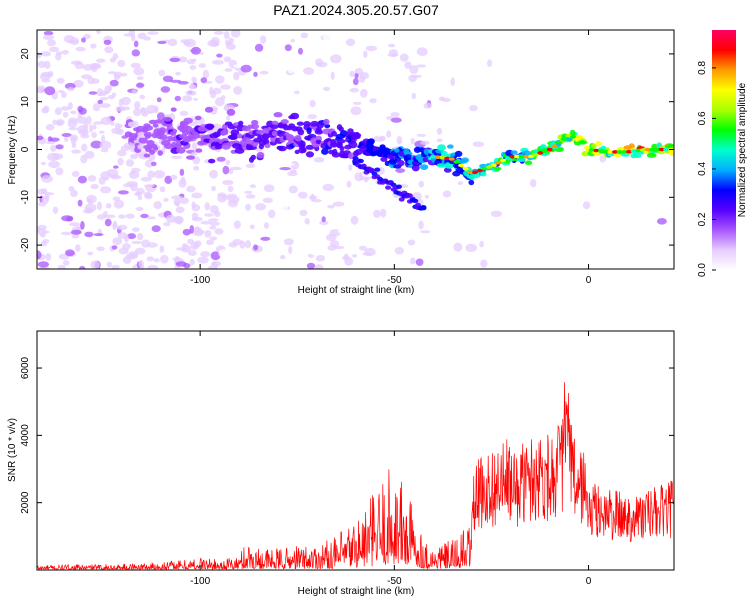 This screenshot has width=750, height=600. I want to click on y-tick-label: 20, so click(25, 54).